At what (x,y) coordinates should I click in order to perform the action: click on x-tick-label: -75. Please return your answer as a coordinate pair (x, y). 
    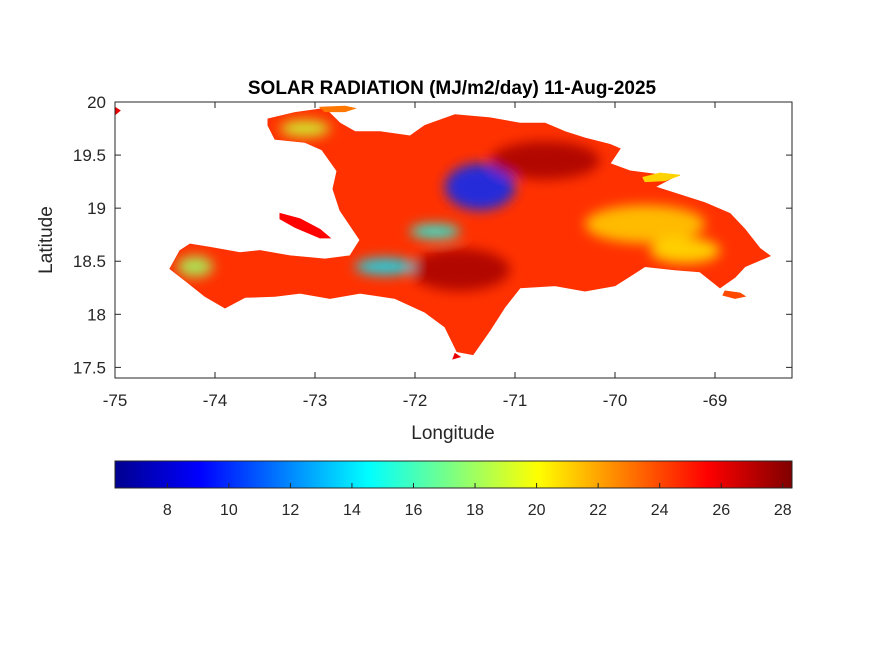
    Looking at the image, I should click on (115, 400).